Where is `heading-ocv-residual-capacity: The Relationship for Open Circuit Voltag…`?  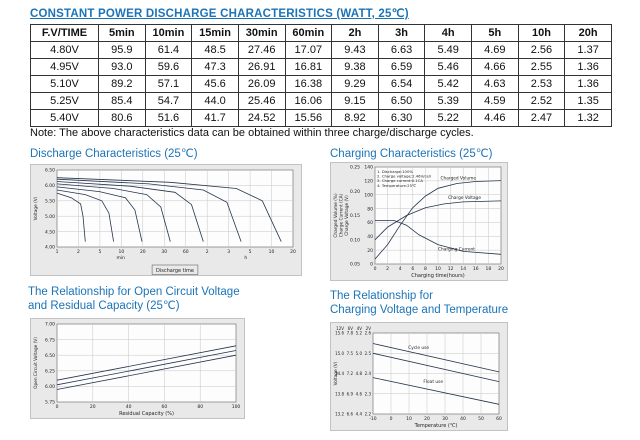
heading-ocv-residual-capacity: The Relationship for Open Circuit Voltag… is located at coordinates (134, 299).